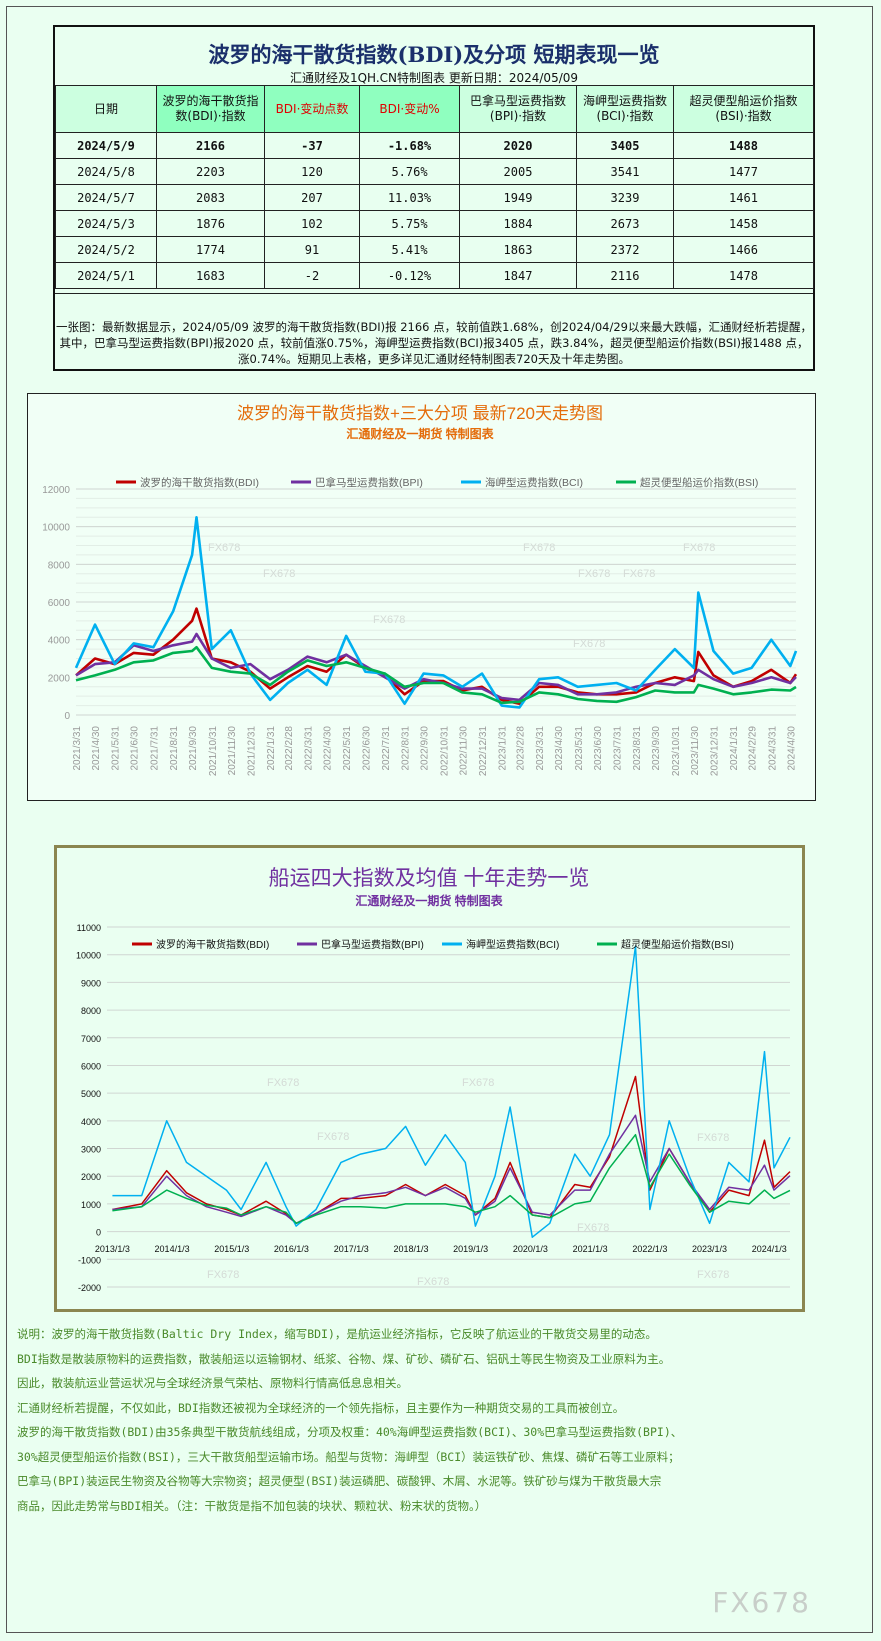 This screenshot has width=881, height=1641. I want to click on cell-bdi: 1876, so click(210, 223).